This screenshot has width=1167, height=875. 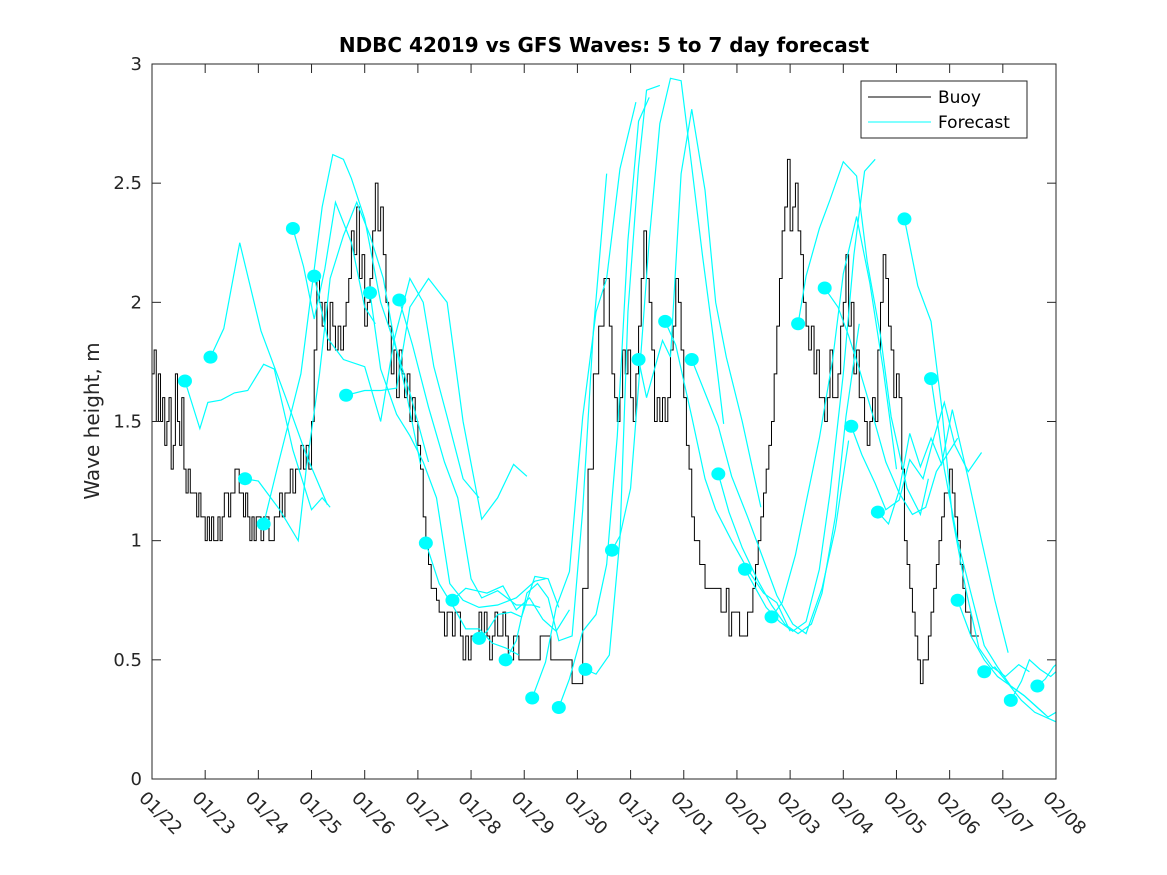 I want to click on legend-forecast-label: Forecast, so click(x=974, y=123).